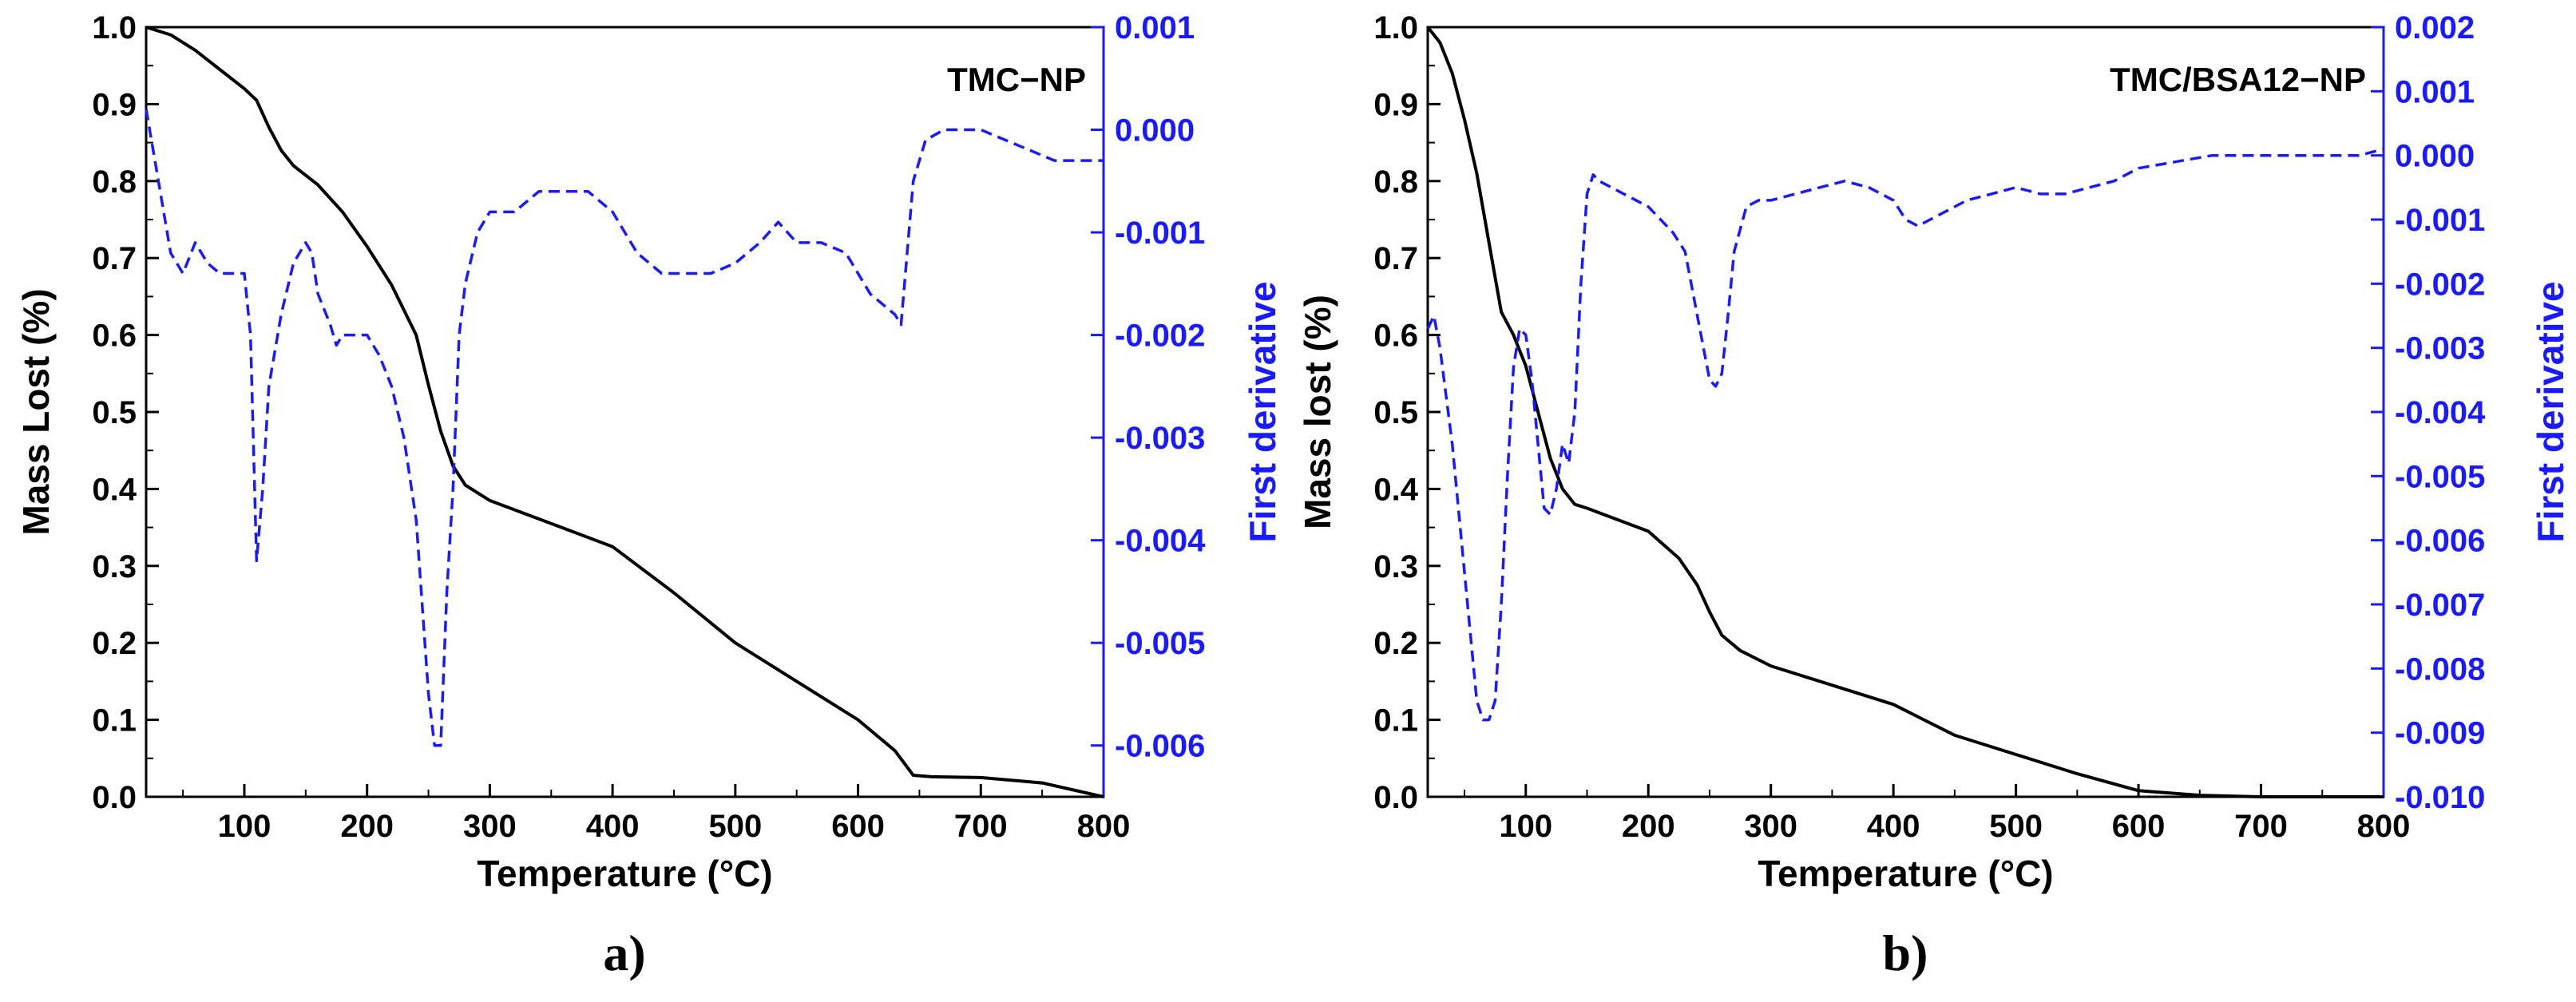  I want to click on plot-title: TMC−NP, so click(1016, 79).